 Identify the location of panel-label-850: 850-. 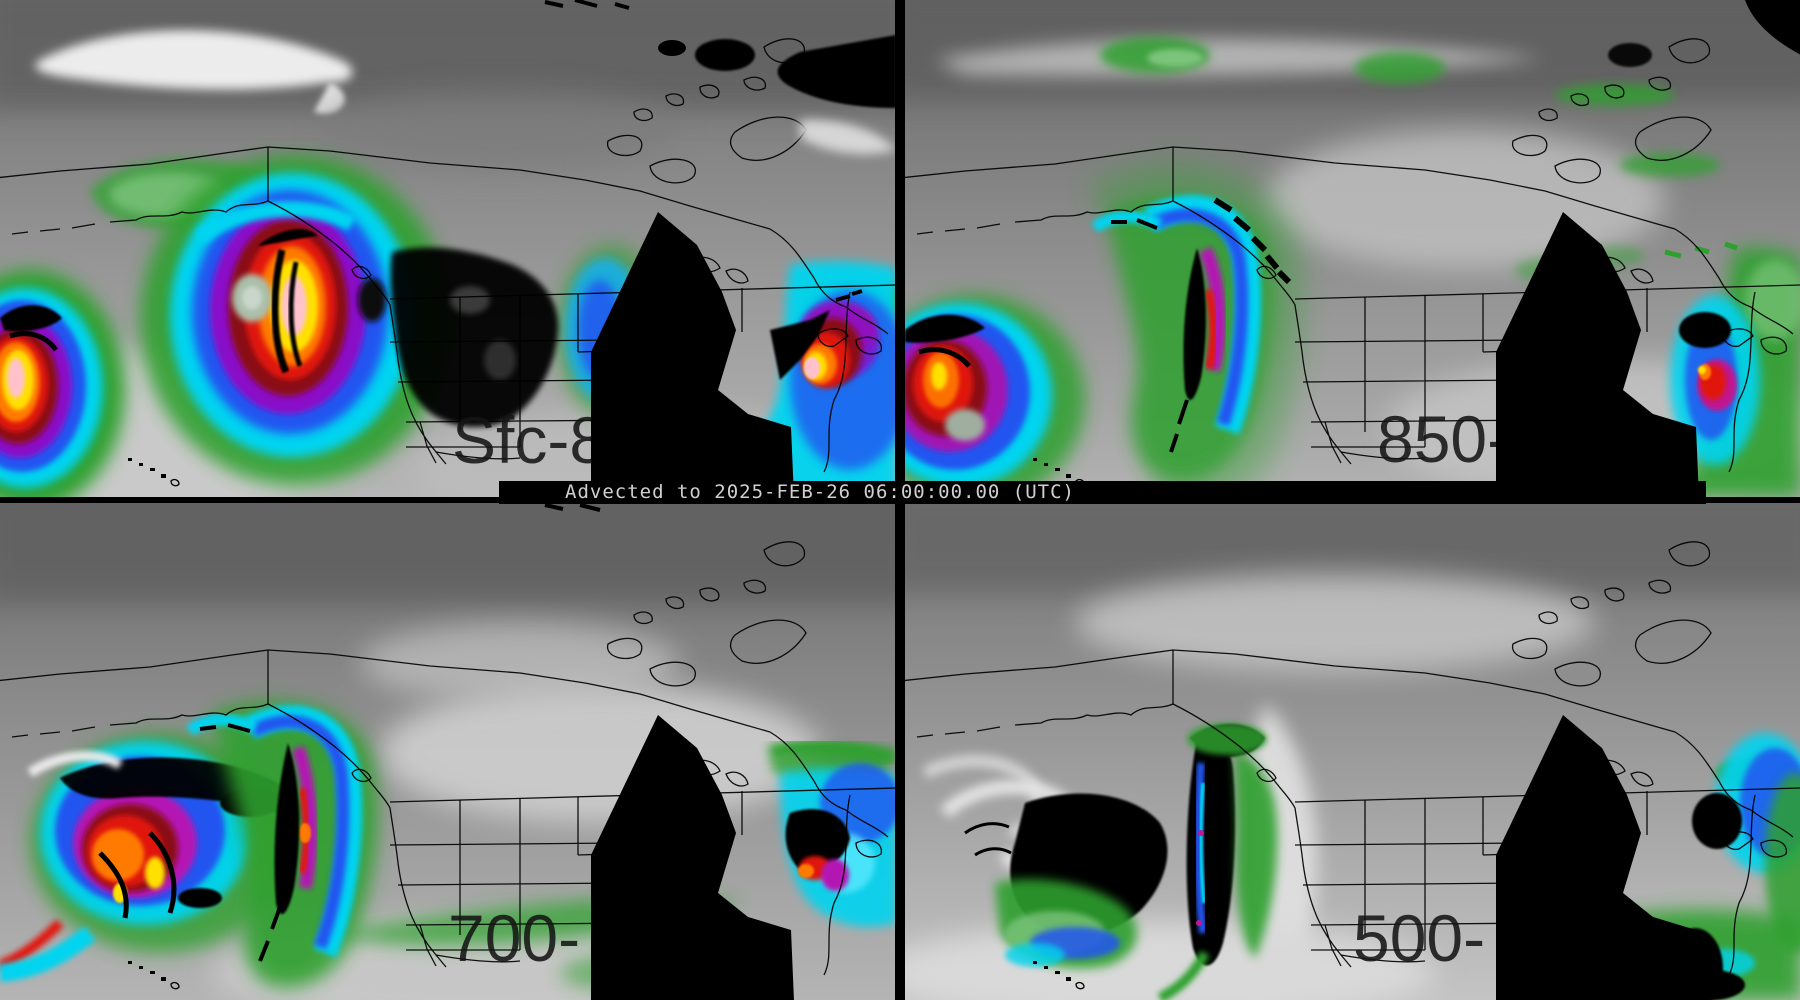
(1443, 439).